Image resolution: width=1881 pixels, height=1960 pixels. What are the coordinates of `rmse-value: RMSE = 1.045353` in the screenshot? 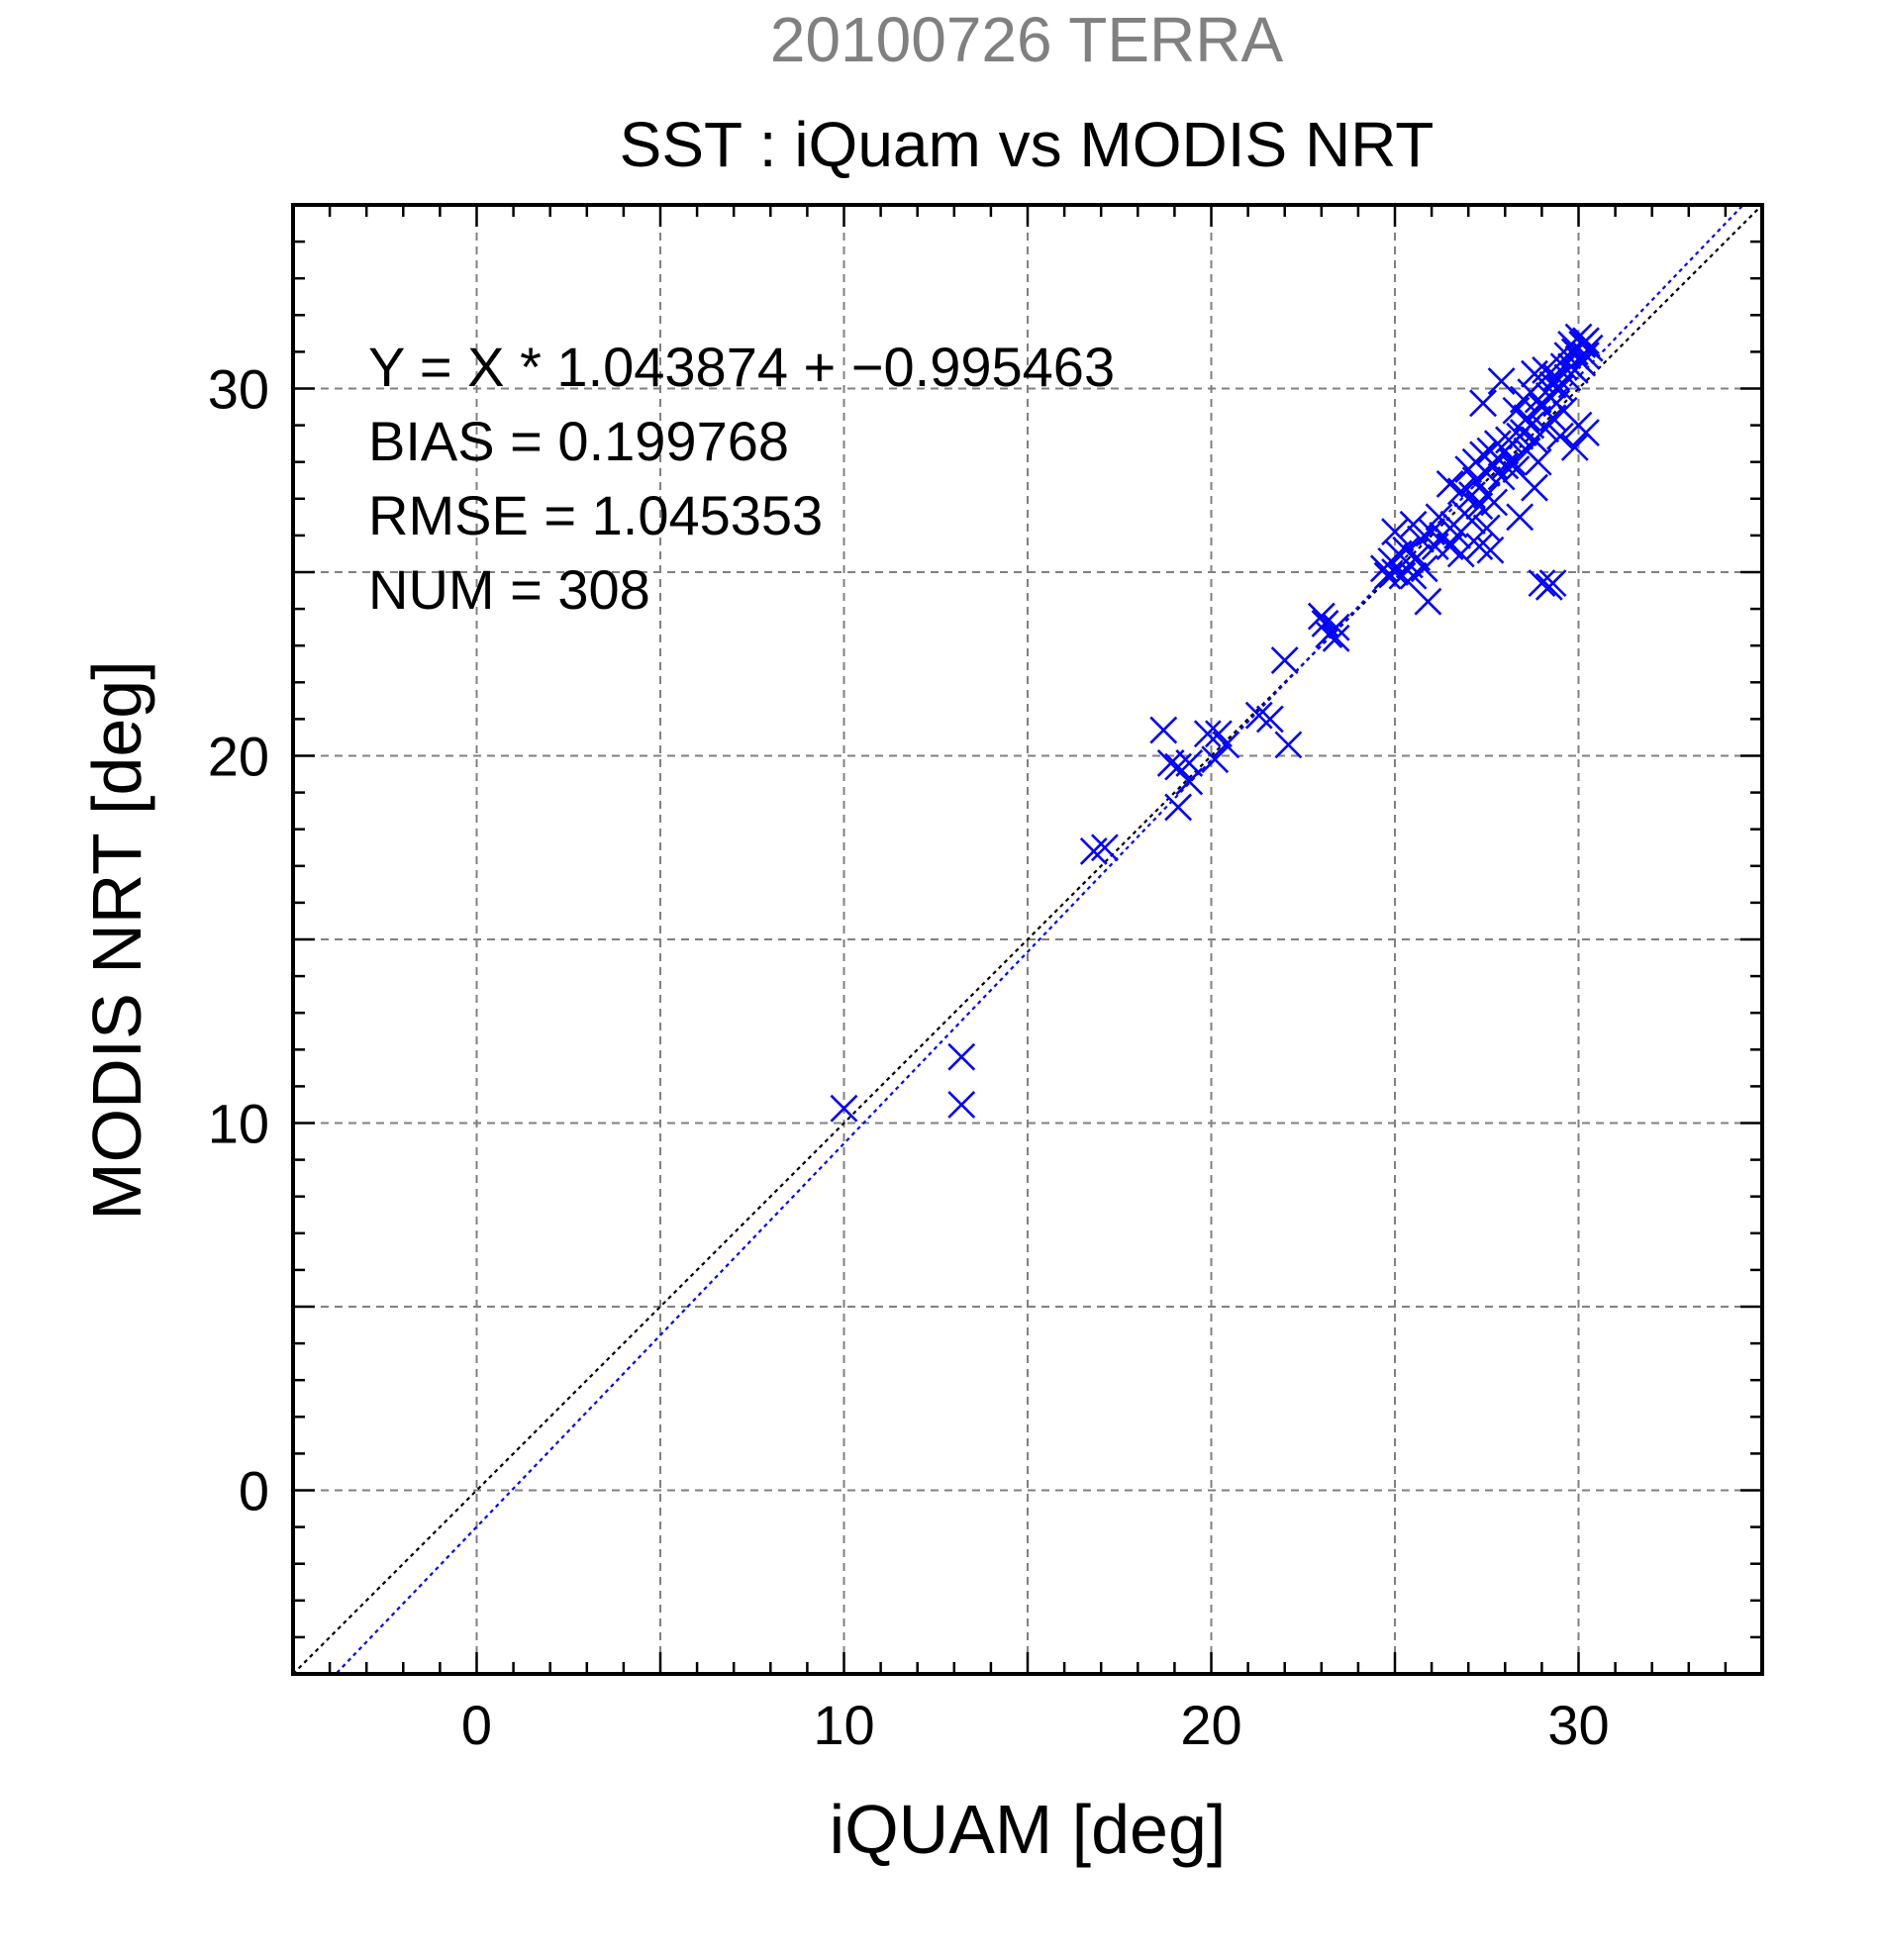 It's located at (595, 515).